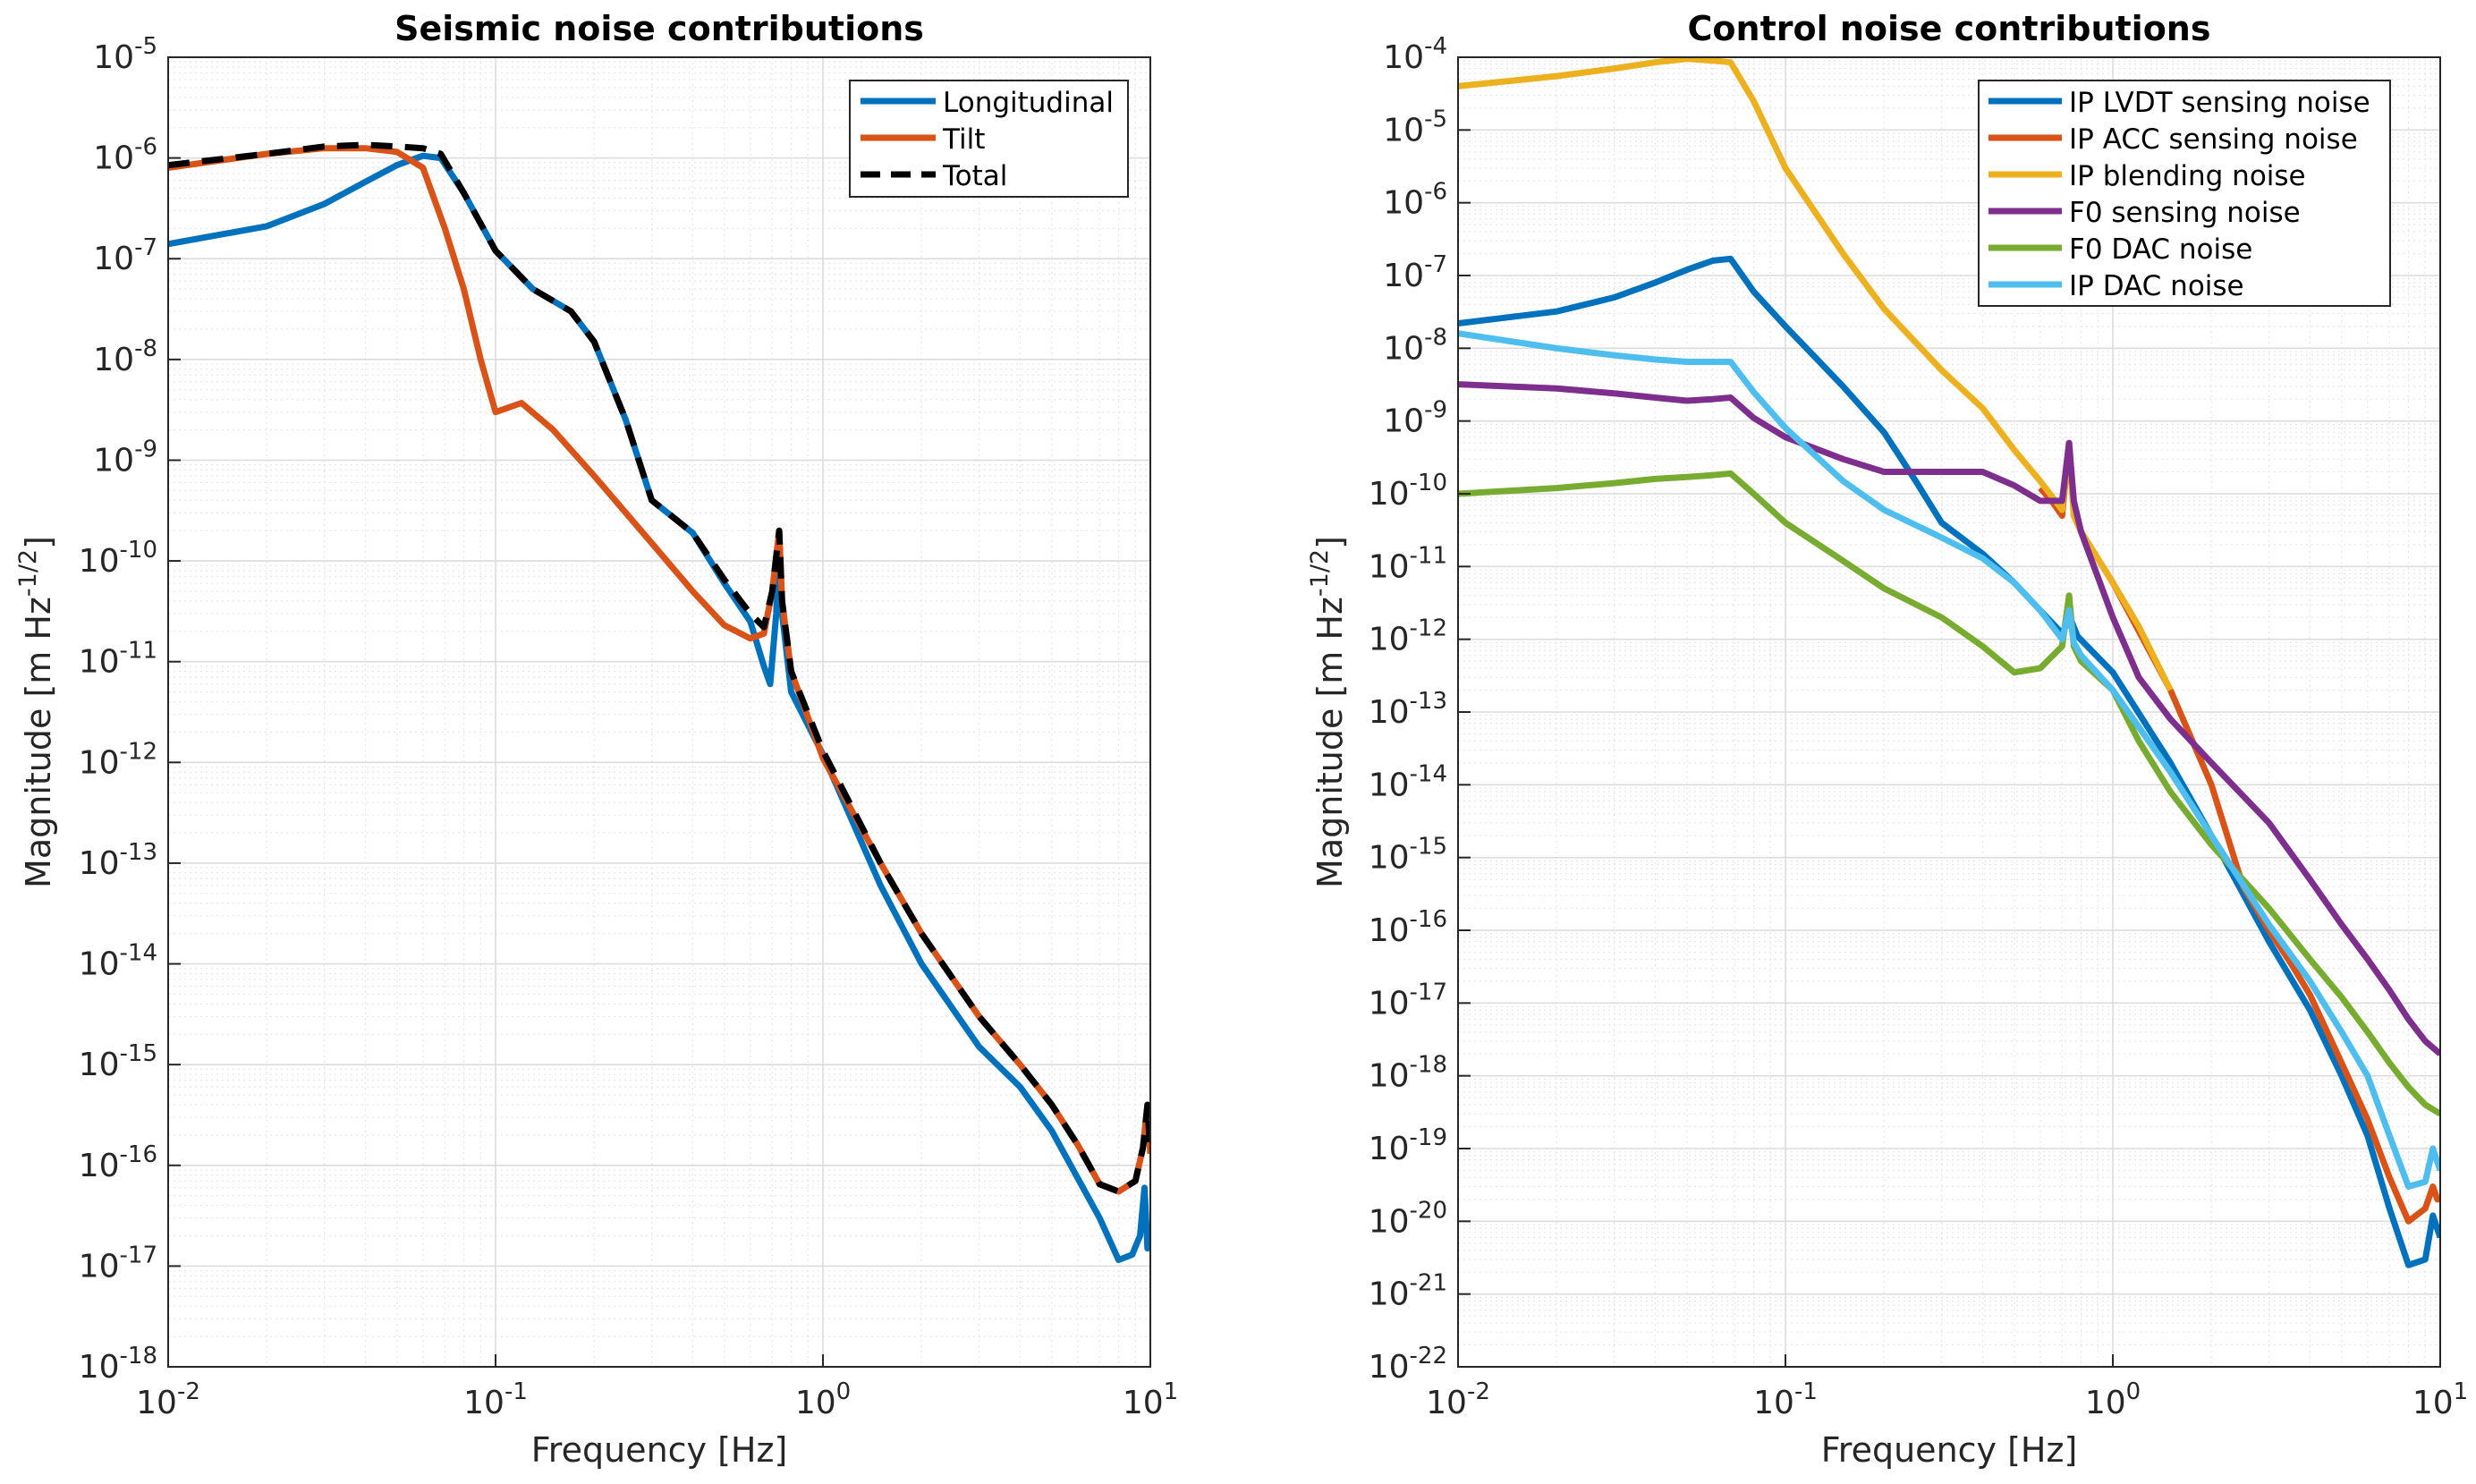 This screenshot has height=1484, width=2476. I want to click on y-tick-exp: -7, so click(145, 247).